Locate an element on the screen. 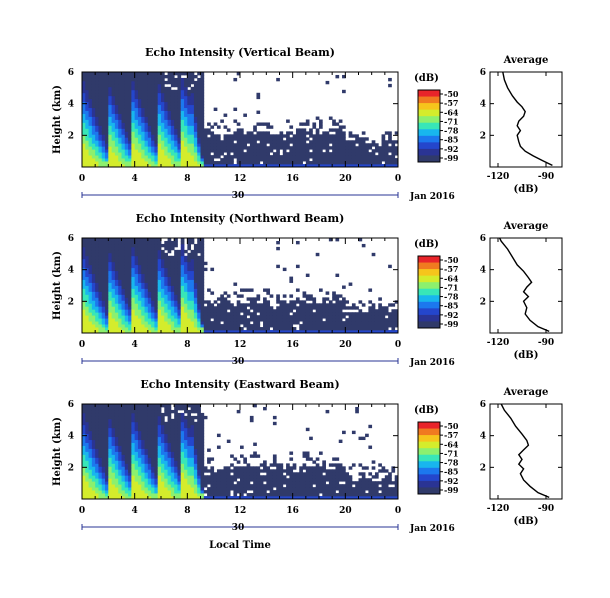  colorbar-swatch is located at coordinates (429, 139).